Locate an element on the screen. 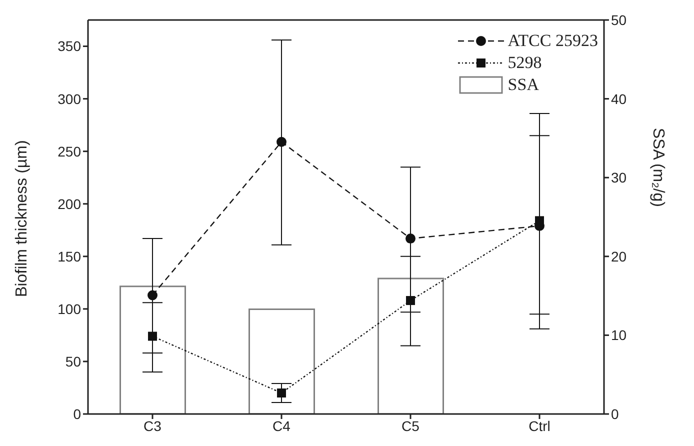  legend-label: ATCC 25923 is located at coordinates (553, 41).